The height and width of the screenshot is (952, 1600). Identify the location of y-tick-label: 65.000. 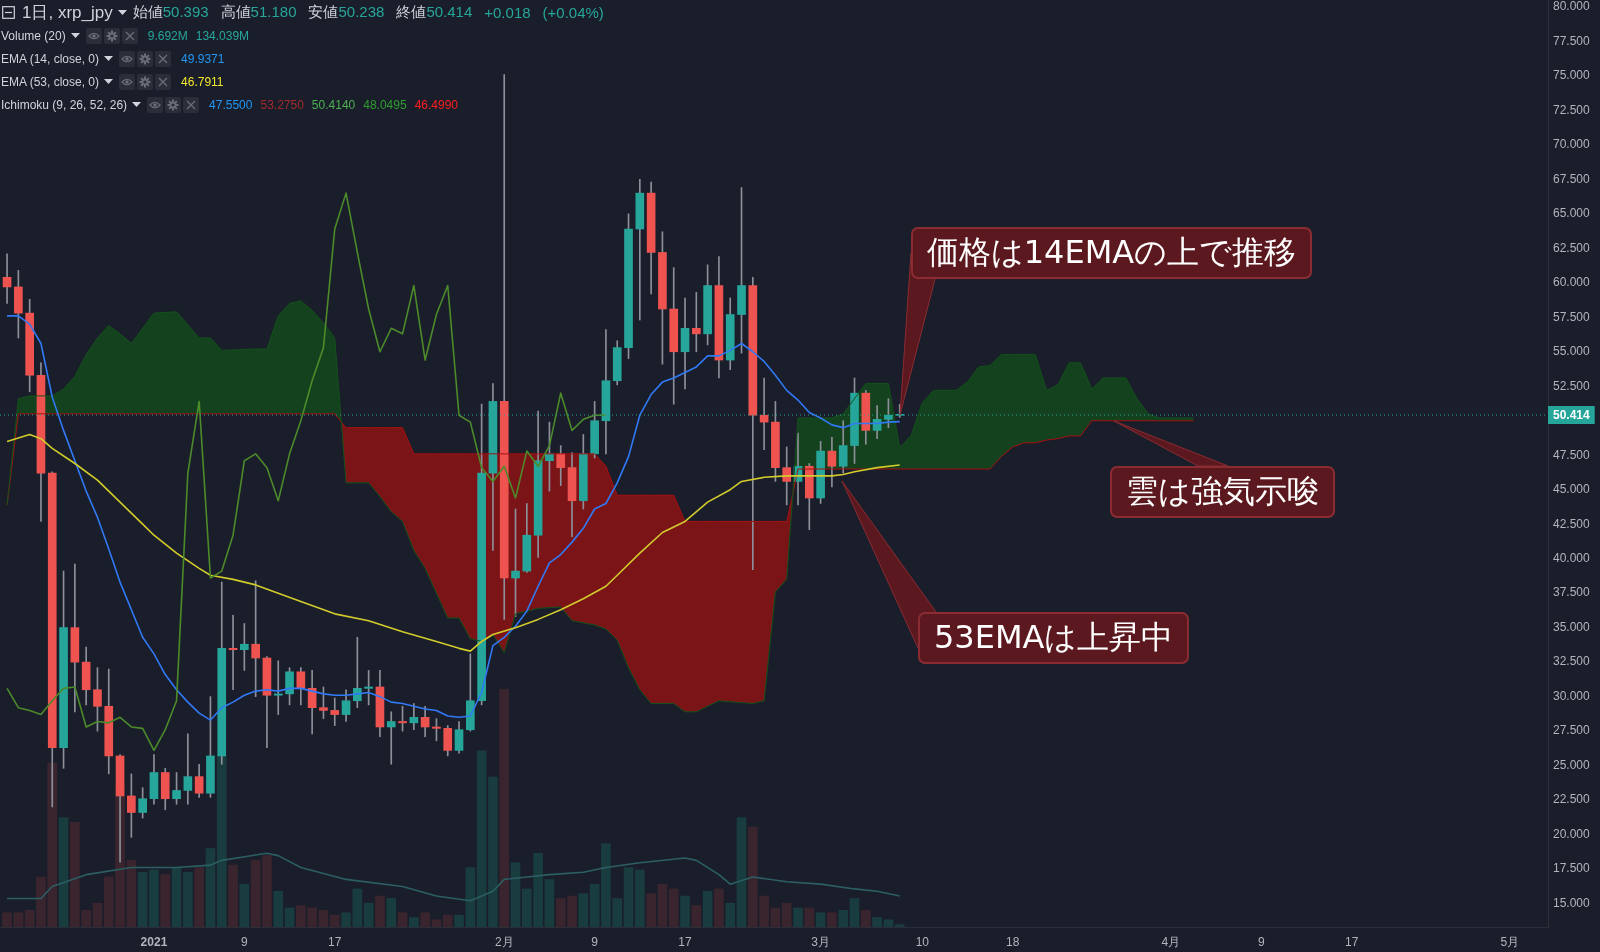
(1572, 213).